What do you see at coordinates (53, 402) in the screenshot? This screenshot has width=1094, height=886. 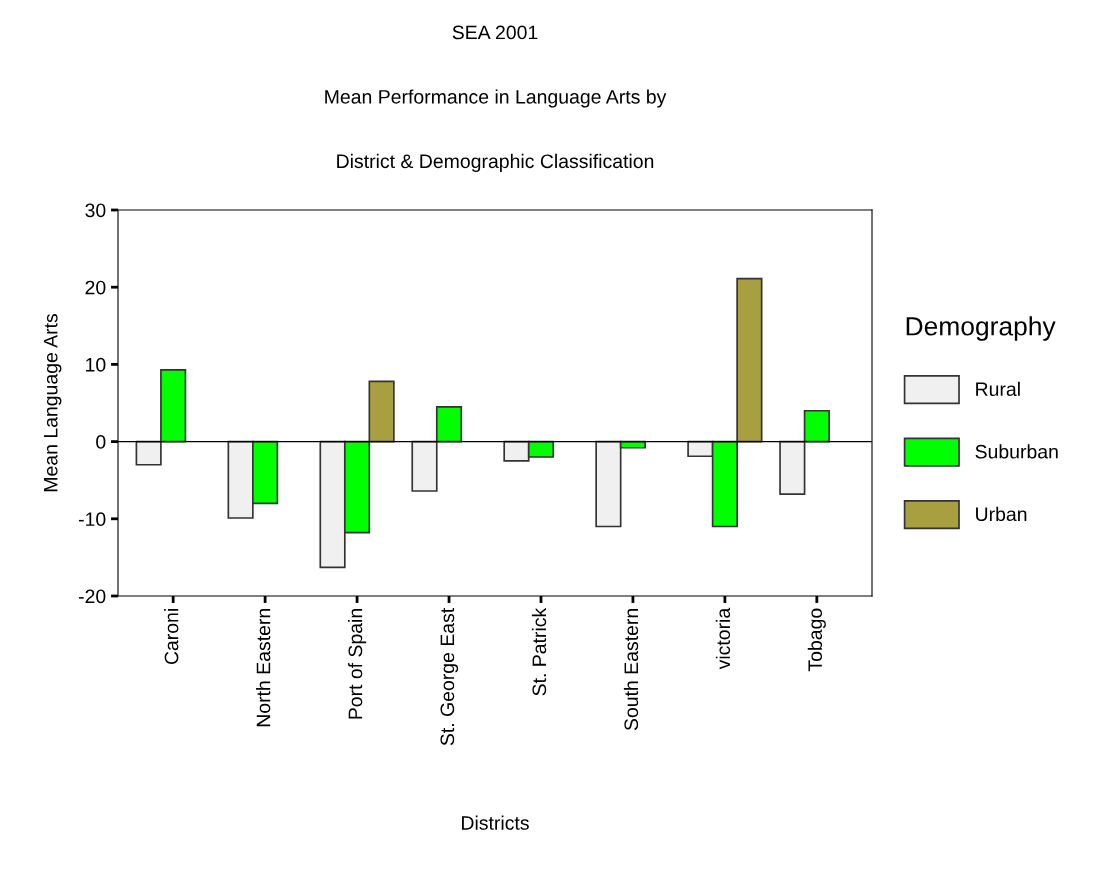 I see `y-axis-title: Mean Language Arts` at bounding box center [53, 402].